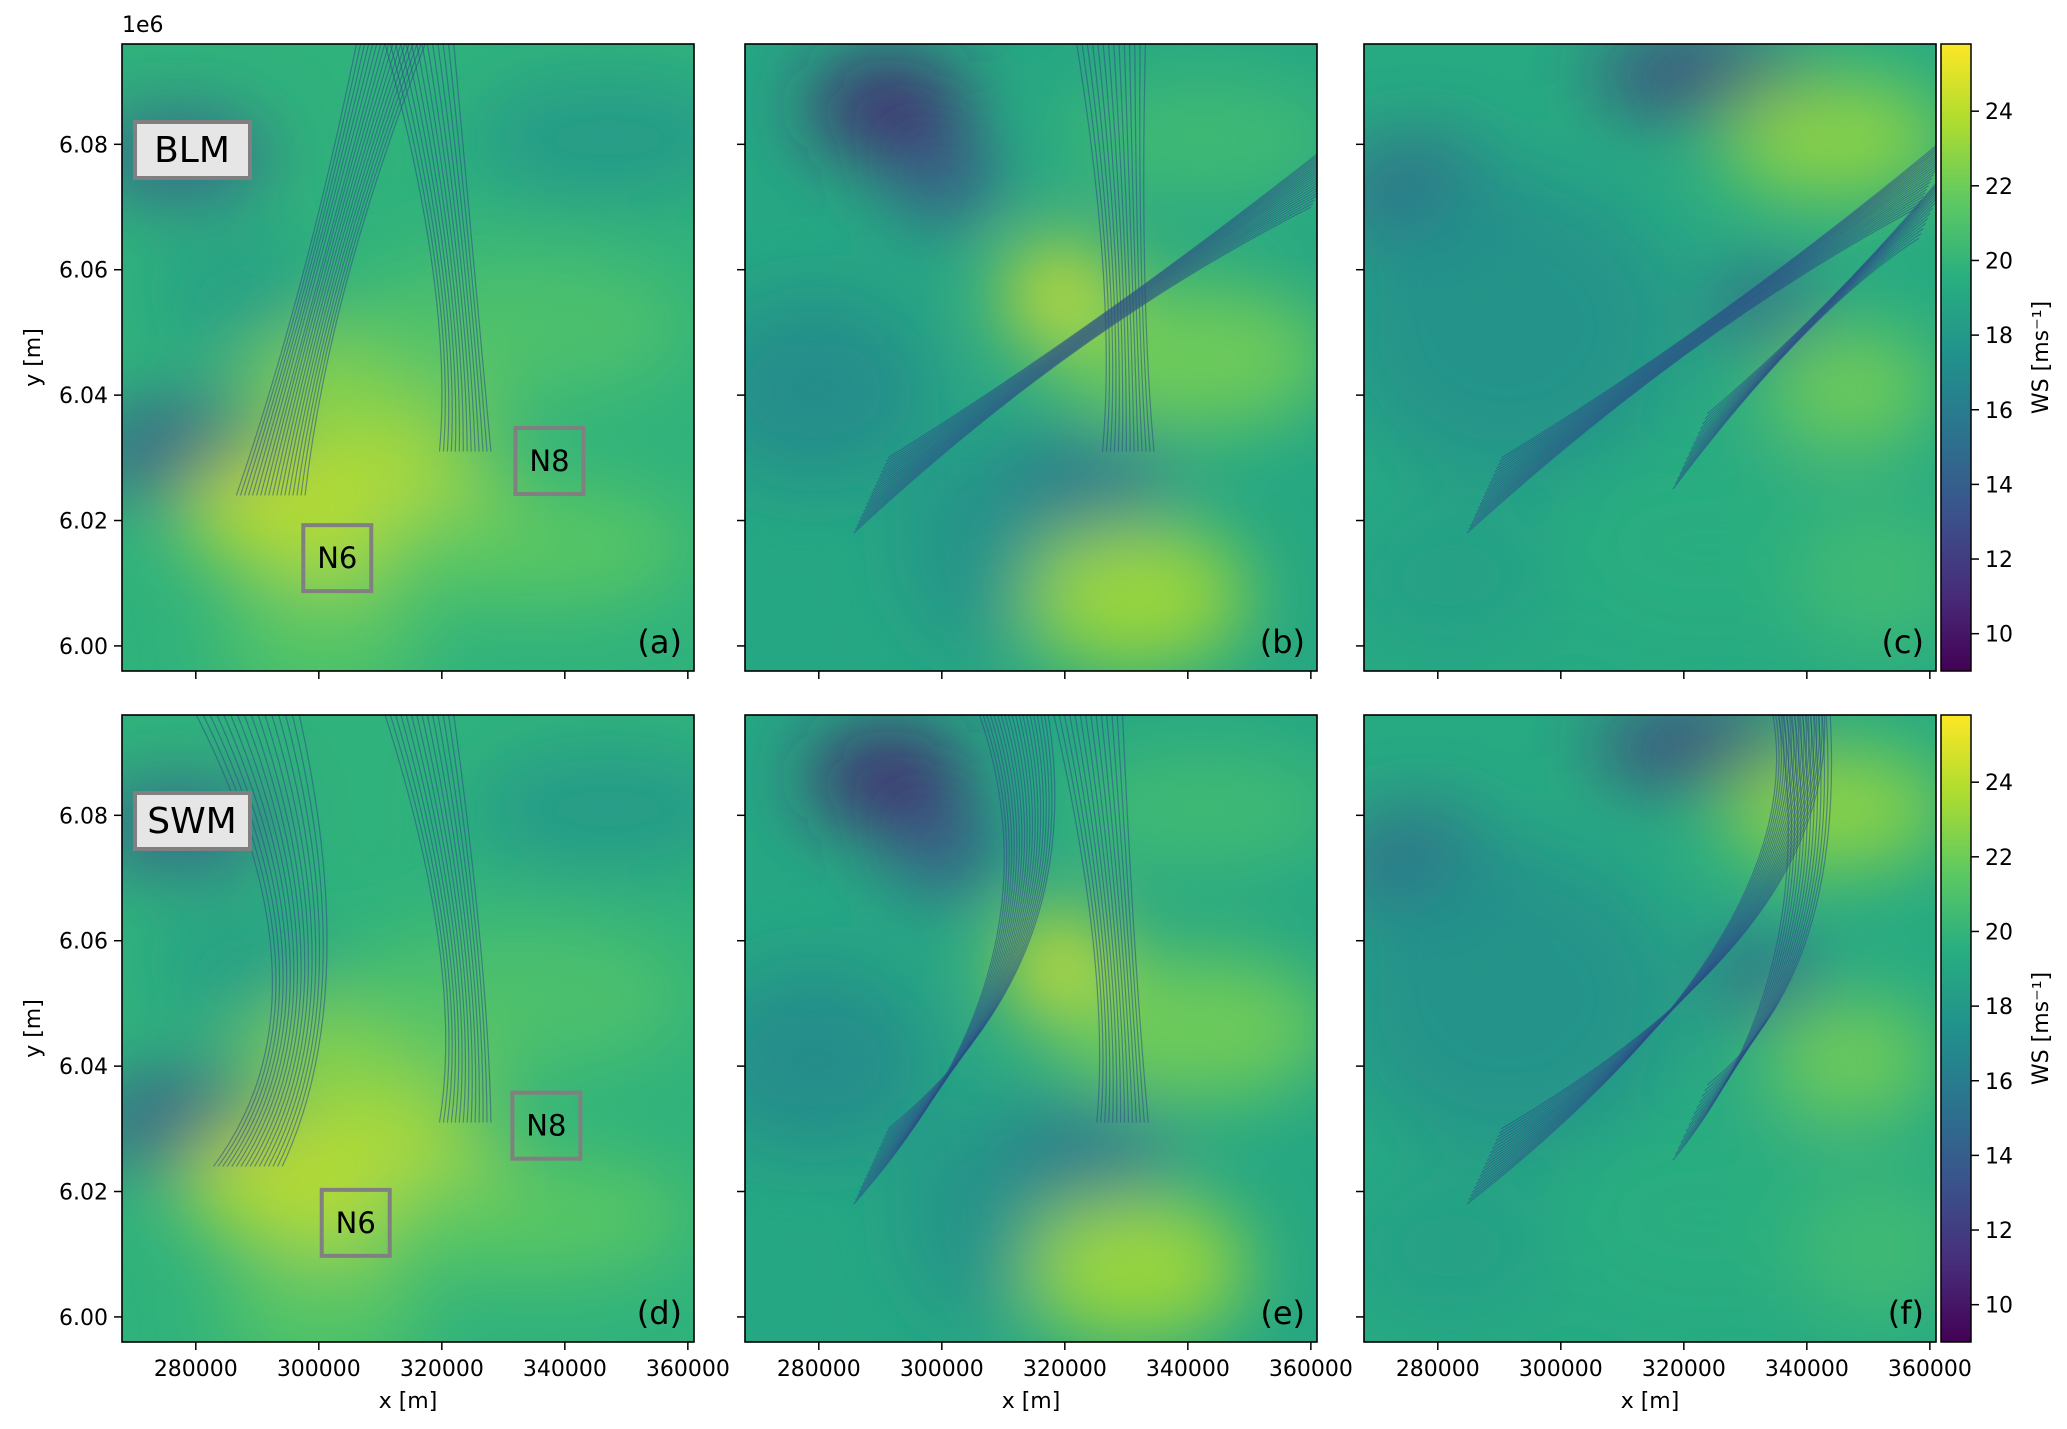 The height and width of the screenshot is (1429, 2067). Describe the element at coordinates (1999, 112) in the screenshot. I see `colorbar-tick-label: 24` at that location.